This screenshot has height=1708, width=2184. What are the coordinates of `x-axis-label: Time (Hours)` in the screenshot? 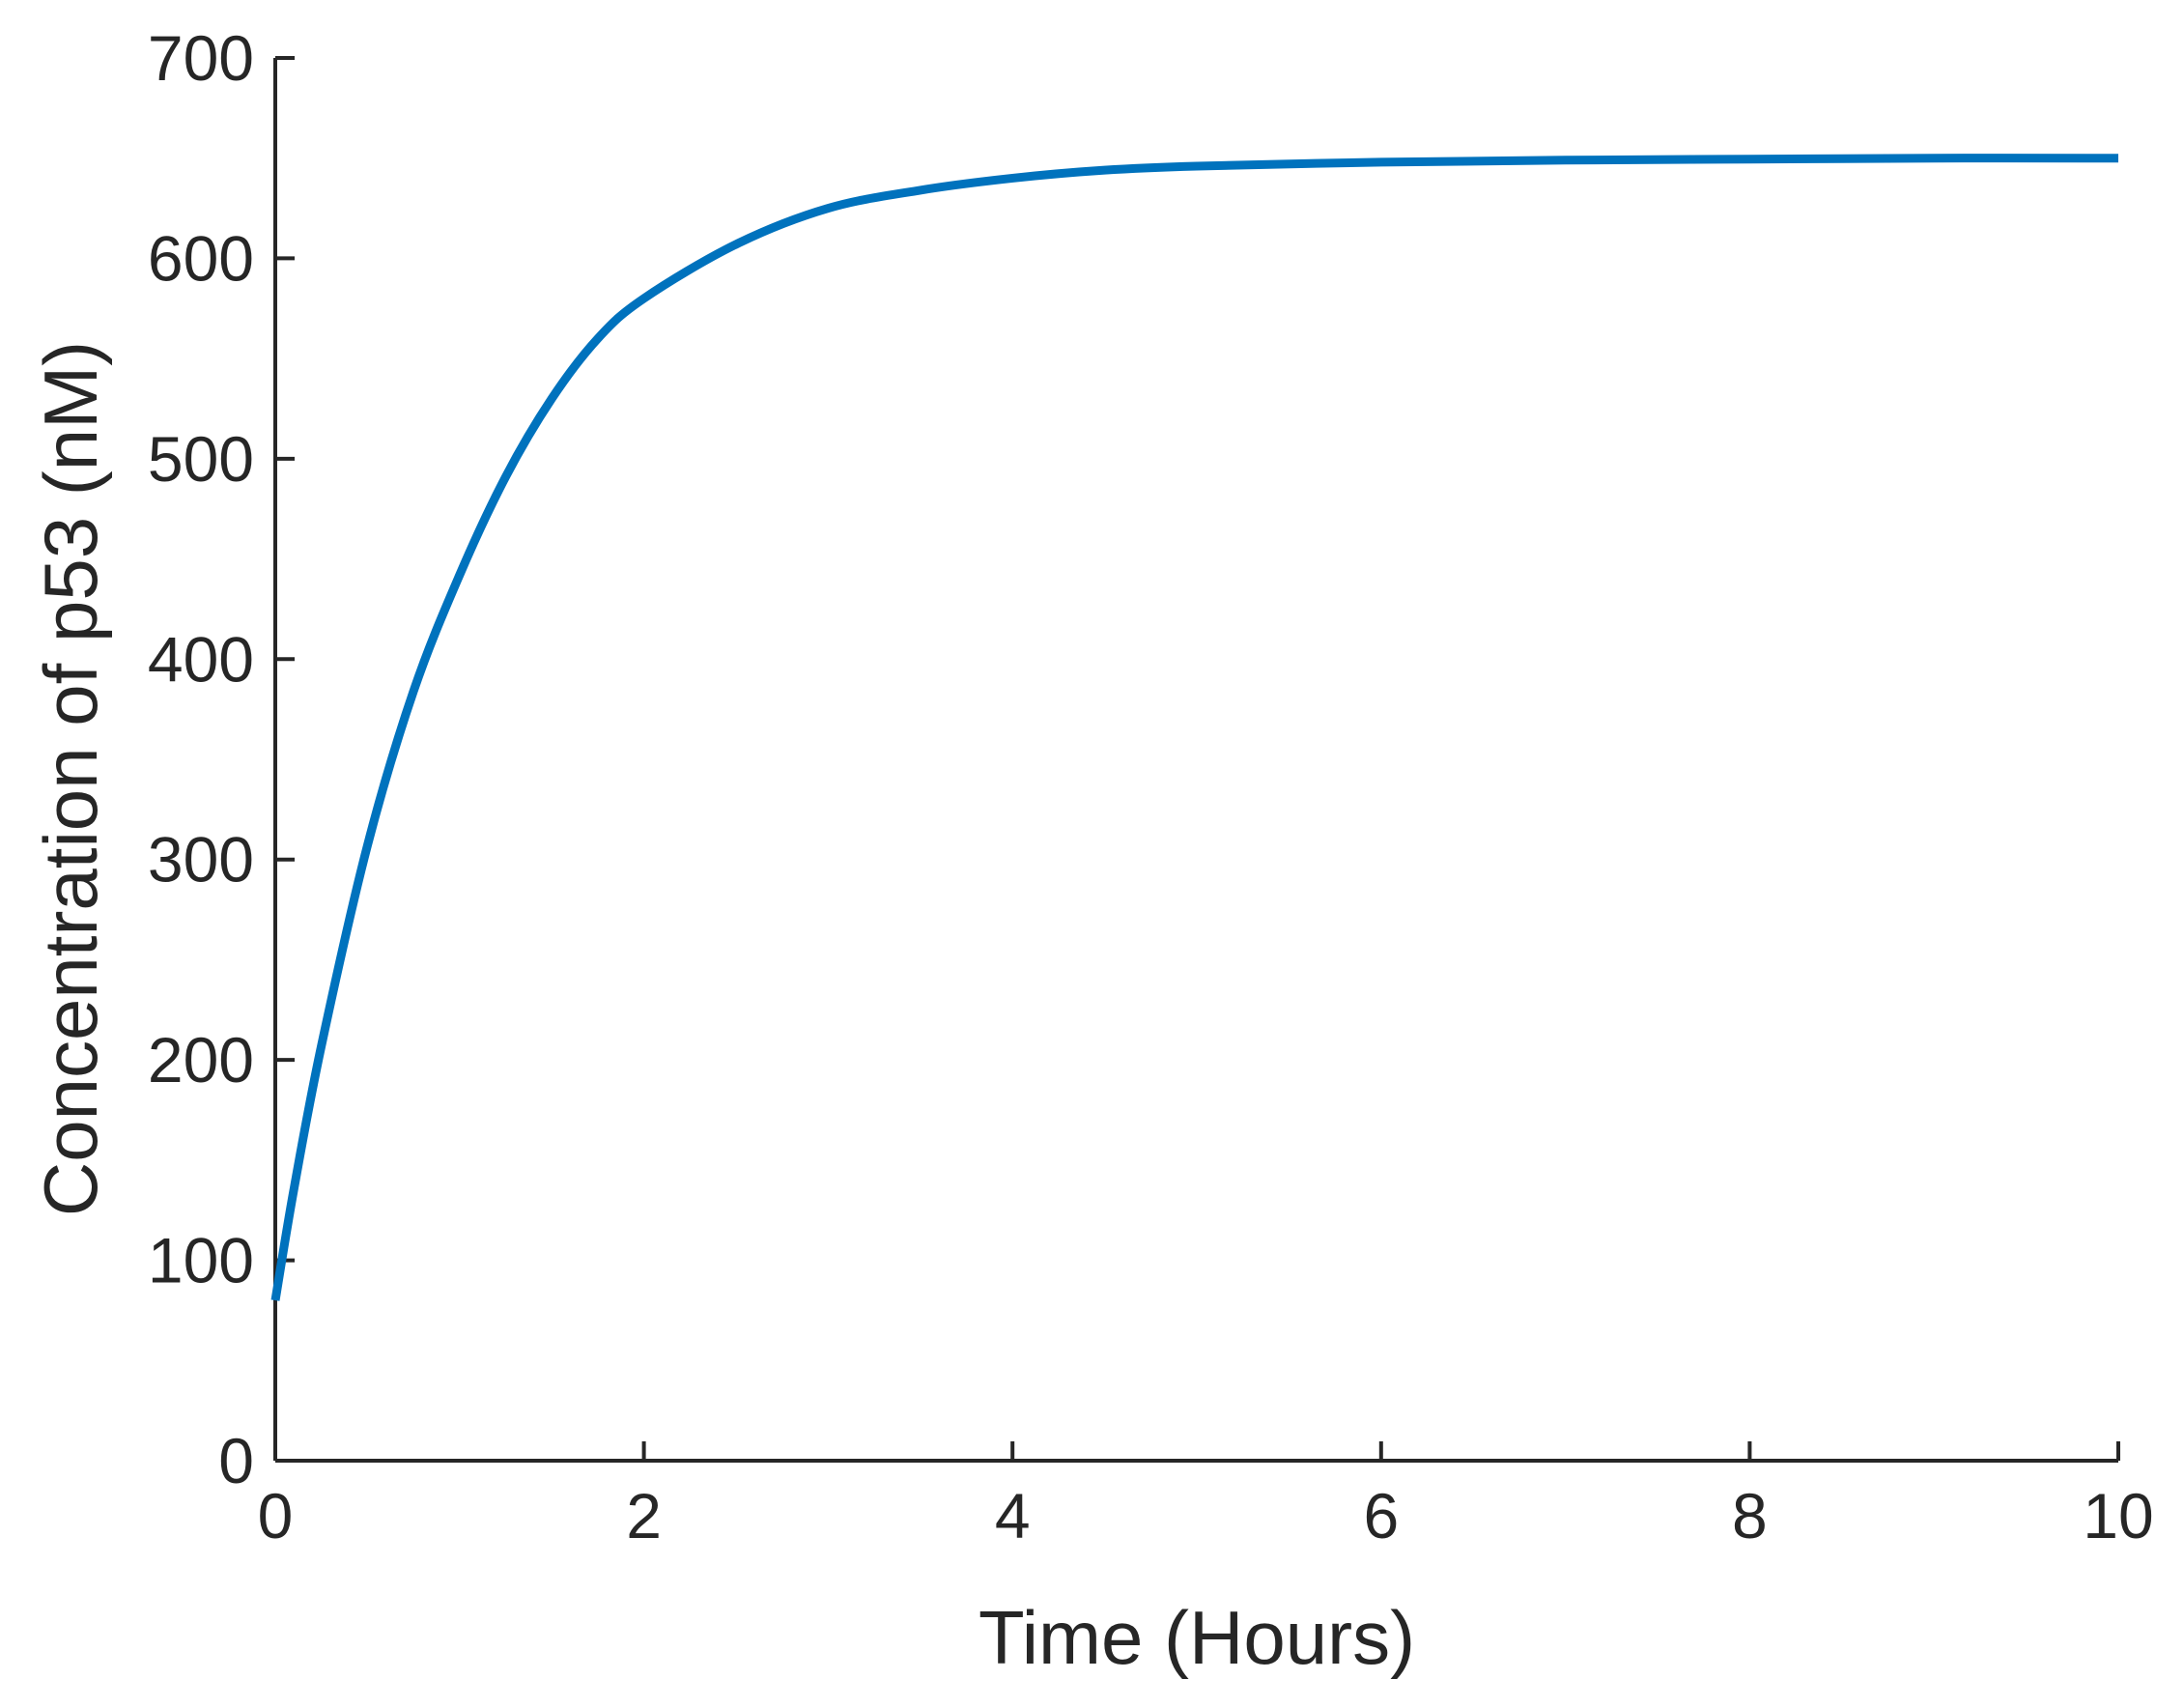 It's located at (1197, 1637).